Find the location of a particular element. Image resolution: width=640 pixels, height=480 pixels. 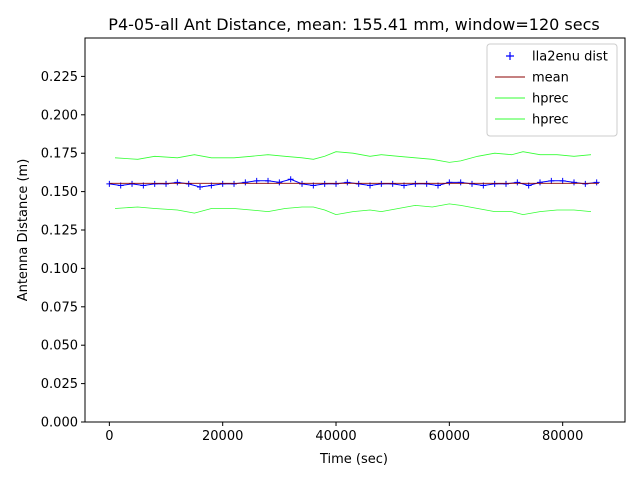

y-axis-label: Antenna Distance (m) is located at coordinates (23, 230).